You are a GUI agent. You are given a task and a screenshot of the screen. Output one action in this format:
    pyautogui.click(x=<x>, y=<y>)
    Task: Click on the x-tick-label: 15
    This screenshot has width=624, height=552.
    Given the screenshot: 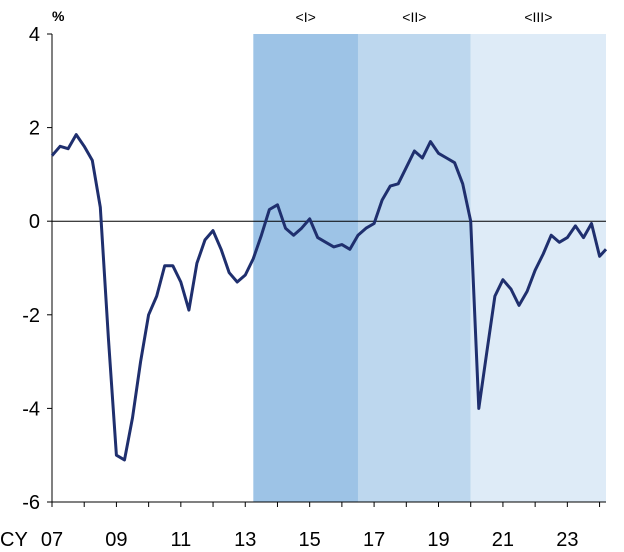 What is the action you would take?
    pyautogui.click(x=310, y=540)
    